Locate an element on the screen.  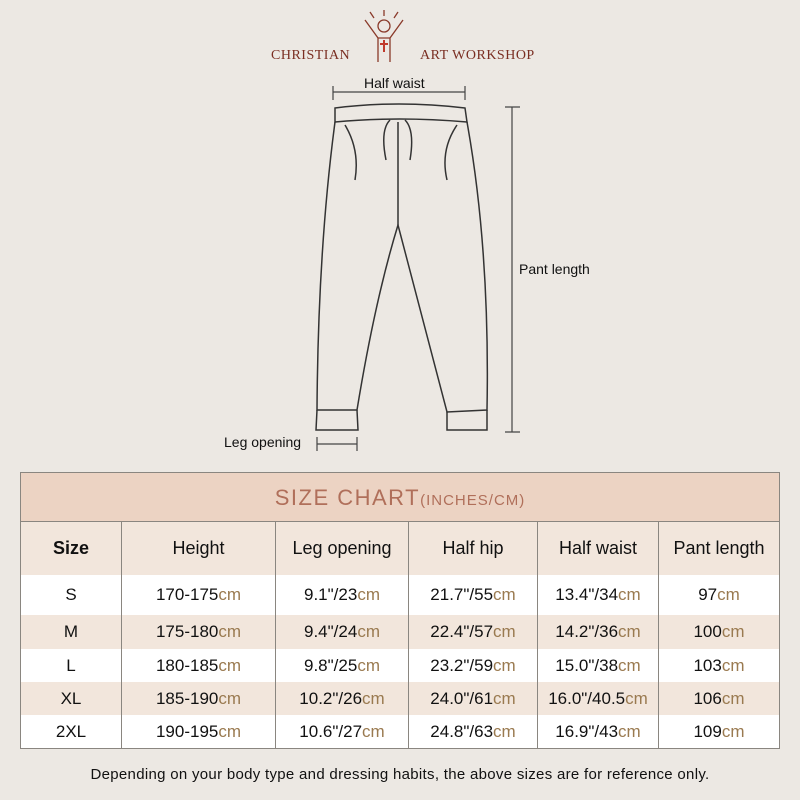
logo-icon is located at coordinates (384, 36).